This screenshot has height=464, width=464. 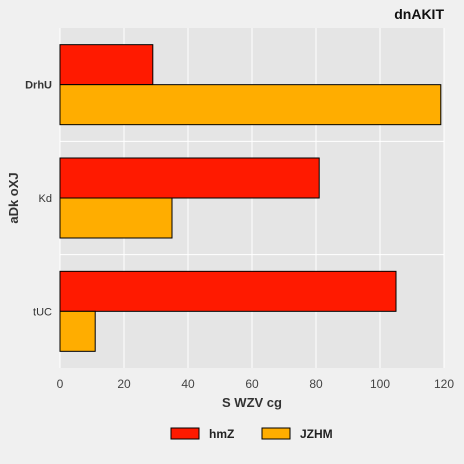 I want to click on bar-JZHM-tUC, so click(x=77, y=331).